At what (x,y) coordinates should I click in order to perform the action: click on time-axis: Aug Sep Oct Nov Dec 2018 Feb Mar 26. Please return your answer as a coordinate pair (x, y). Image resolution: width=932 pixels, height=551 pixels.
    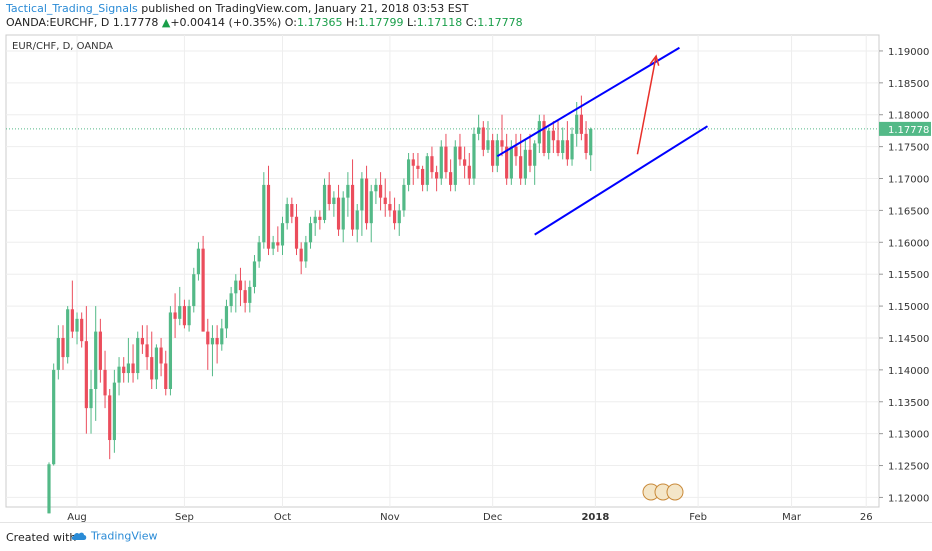
    Looking at the image, I should click on (469, 517).